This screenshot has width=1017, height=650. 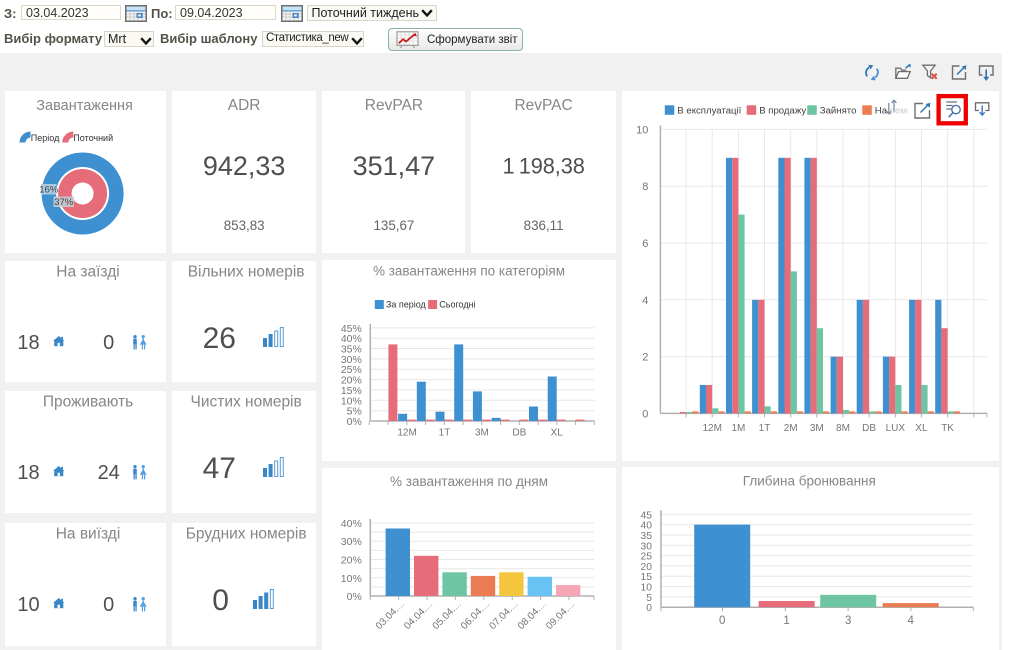 What do you see at coordinates (469, 270) in the screenshot?
I see `svg-text: % завантаження по категоріям` at bounding box center [469, 270].